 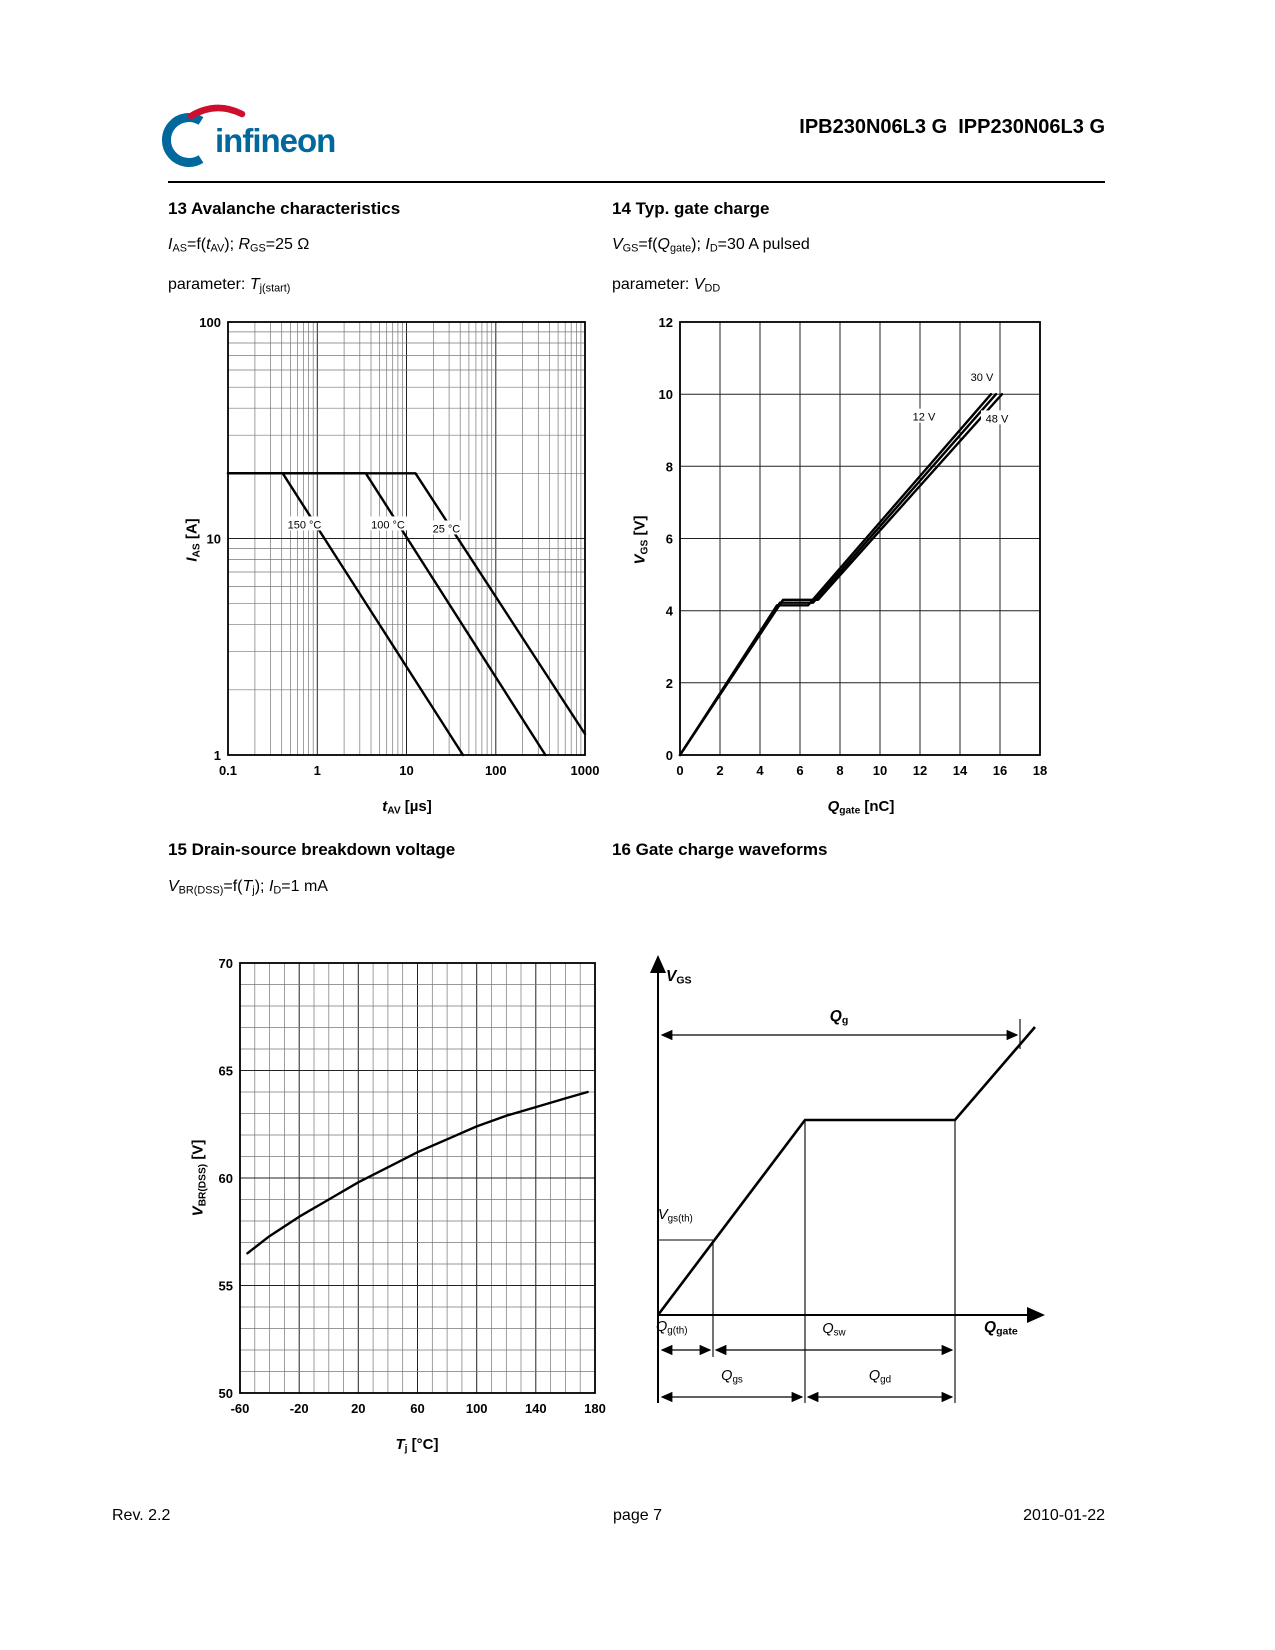 I want to click on svg-text: 70, so click(x=226, y=963).